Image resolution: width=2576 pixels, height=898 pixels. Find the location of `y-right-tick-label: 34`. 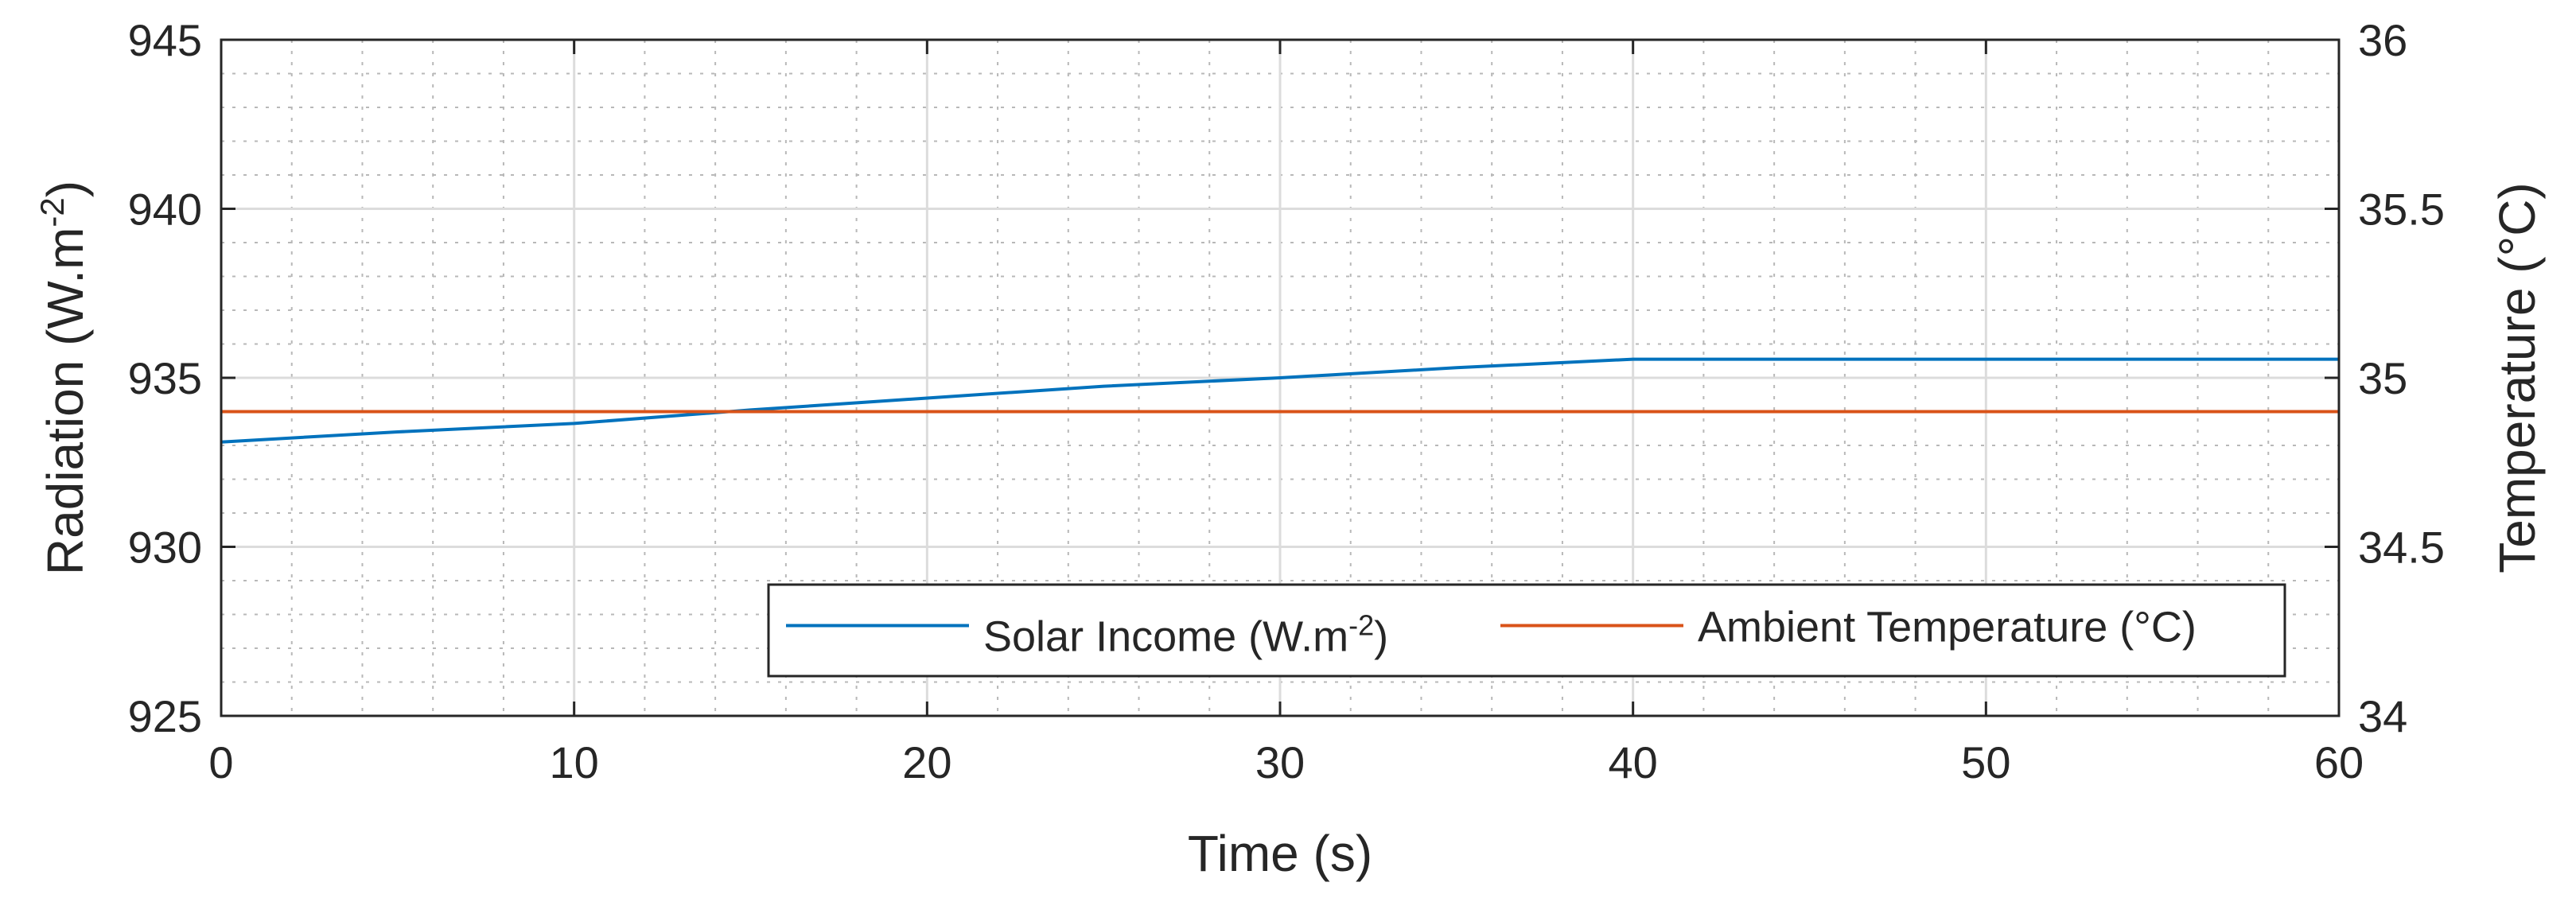

y-right-tick-label: 34 is located at coordinates (2382, 716).